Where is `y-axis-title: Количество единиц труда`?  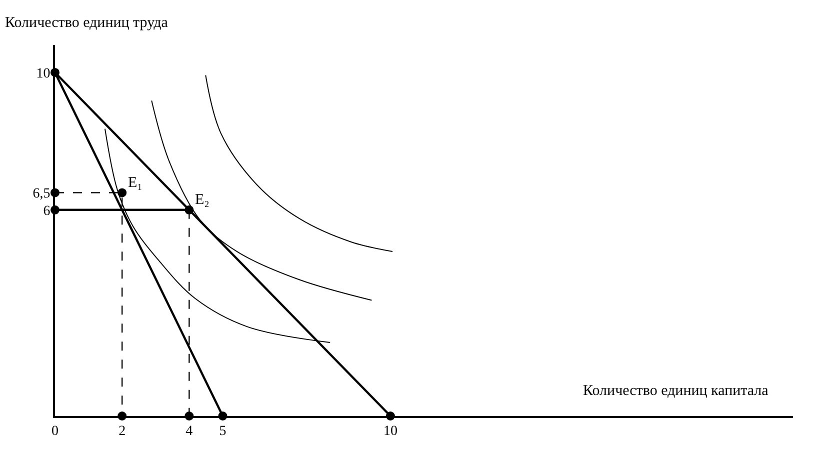 y-axis-title: Количество единиц труда is located at coordinates (86, 23).